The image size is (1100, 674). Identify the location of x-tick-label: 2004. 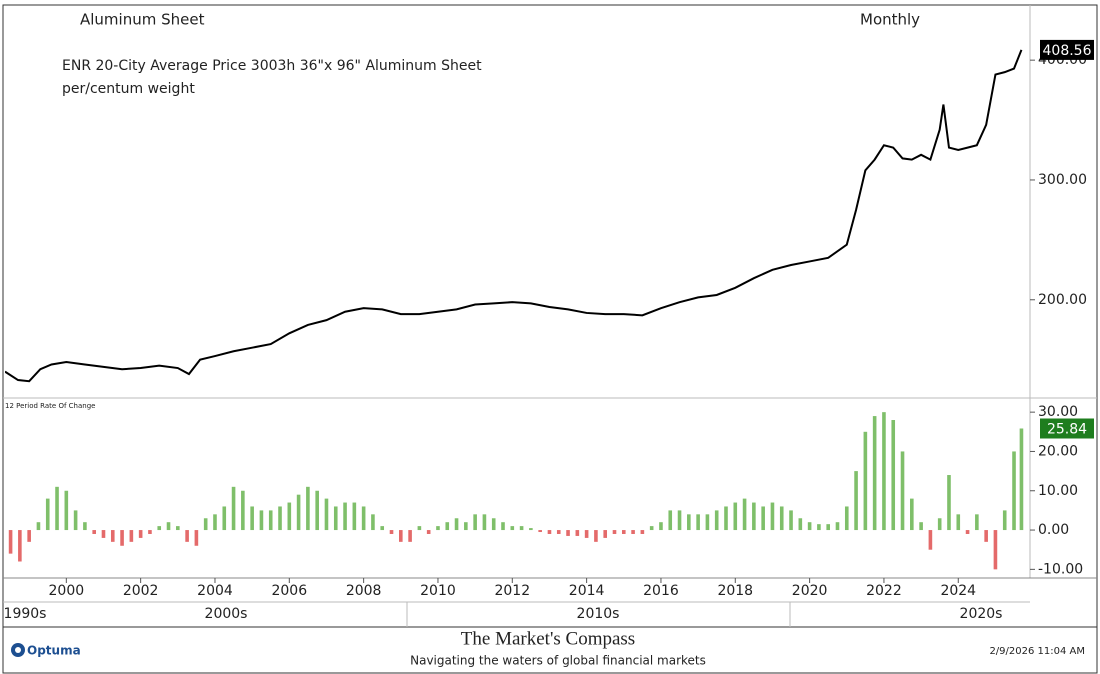
(215, 591).